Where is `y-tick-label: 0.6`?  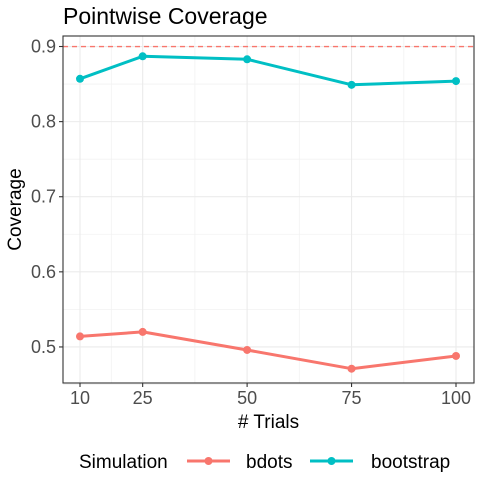 y-tick-label: 0.6 is located at coordinates (43, 272).